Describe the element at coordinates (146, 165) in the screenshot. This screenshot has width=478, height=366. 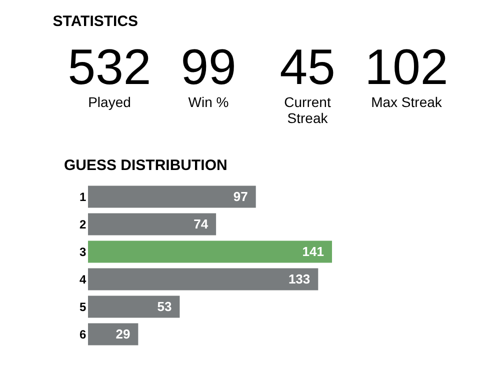
I see `chart-title: GUESS DISTRIBUTION` at that location.